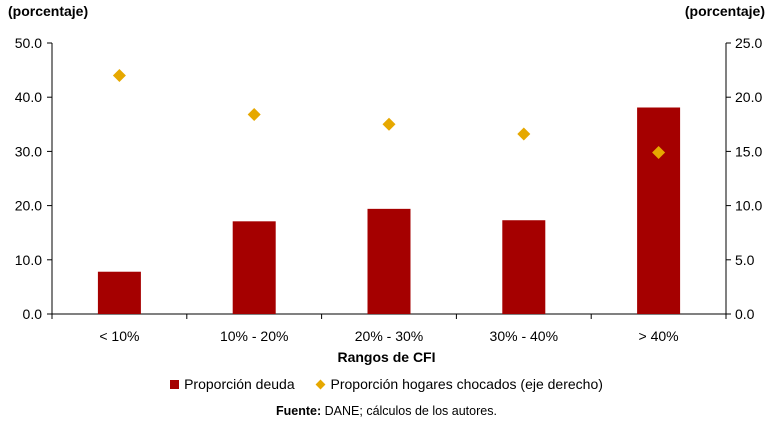 Image resolution: width=773 pixels, height=423 pixels. What do you see at coordinates (748, 43) in the screenshot?
I see `right-axis-tick-label: 25.0` at bounding box center [748, 43].